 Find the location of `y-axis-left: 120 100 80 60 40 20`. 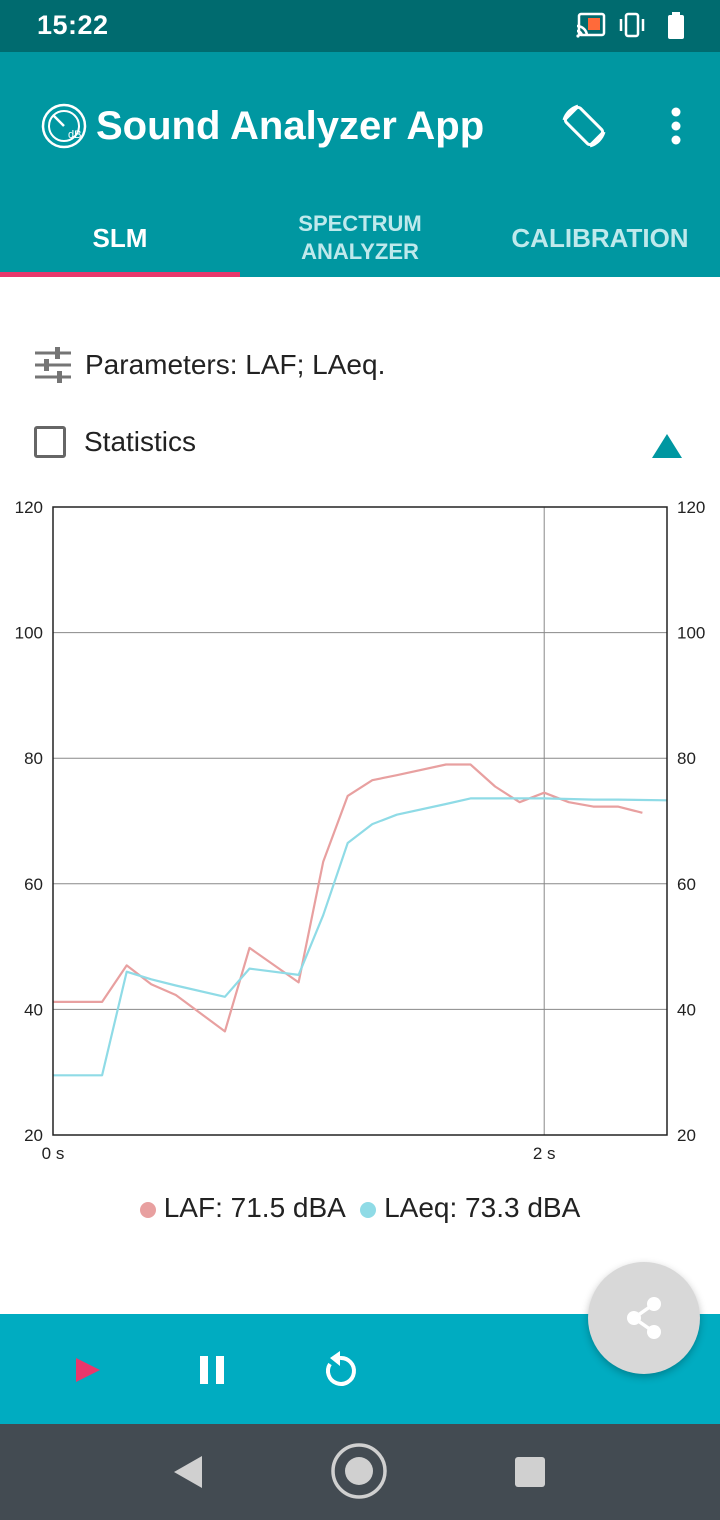

y-axis-left: 120 100 80 60 40 20 is located at coordinates (29, 821).